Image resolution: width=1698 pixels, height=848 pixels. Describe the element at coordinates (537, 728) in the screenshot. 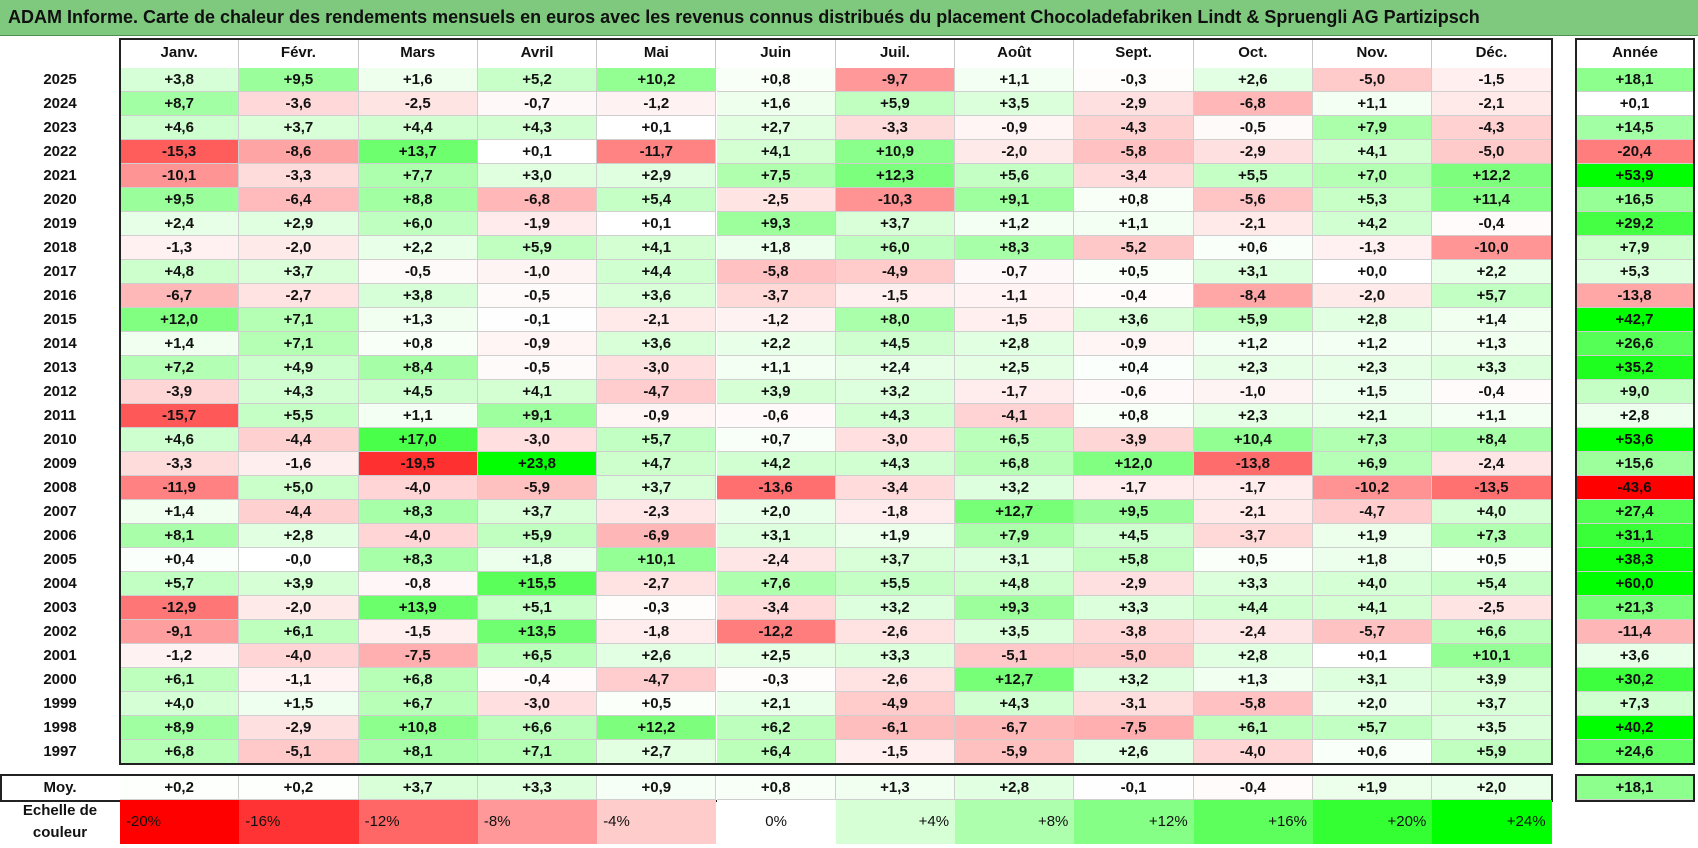

I see `heatmap-cell: +6,6` at that location.